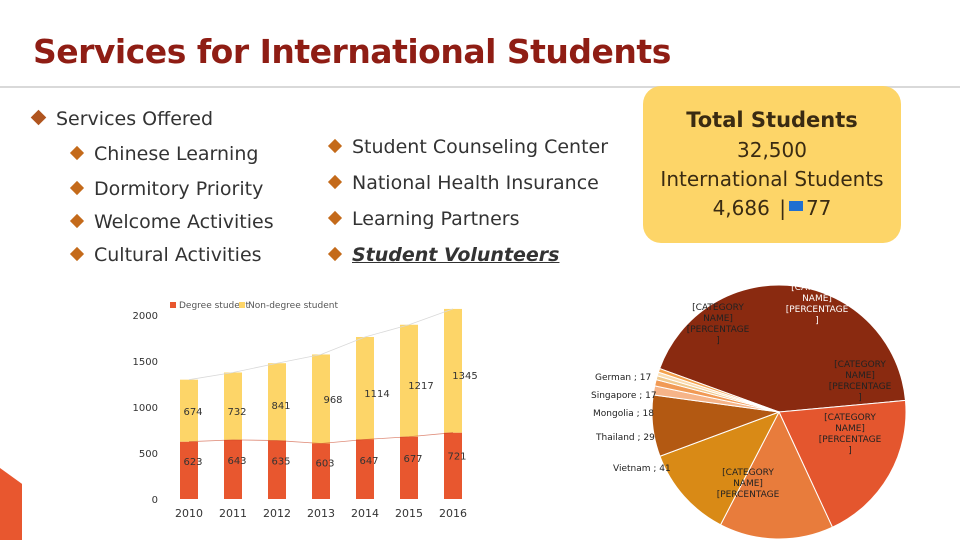 This screenshot has height=540, width=960. What do you see at coordinates (368, 461) in the screenshot?
I see `data-label-degree: 647` at bounding box center [368, 461].